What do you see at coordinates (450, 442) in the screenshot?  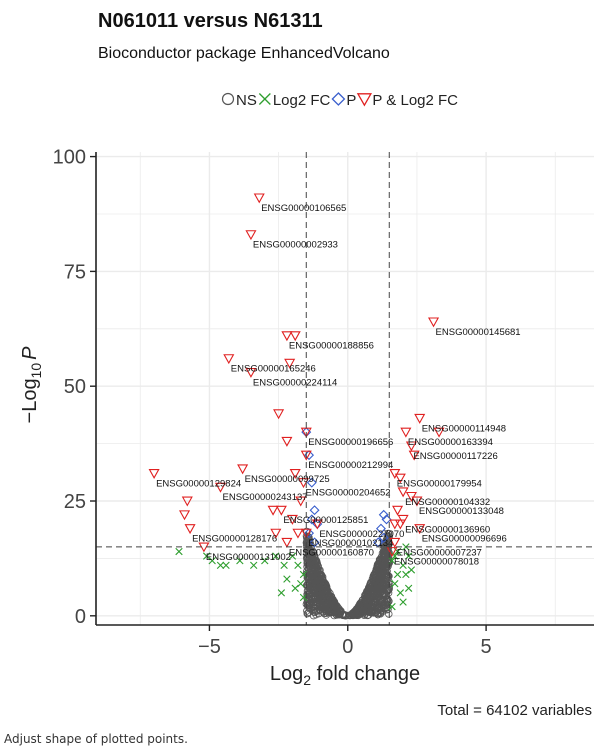 I see `point-label: ENSG00000163394` at bounding box center [450, 442].